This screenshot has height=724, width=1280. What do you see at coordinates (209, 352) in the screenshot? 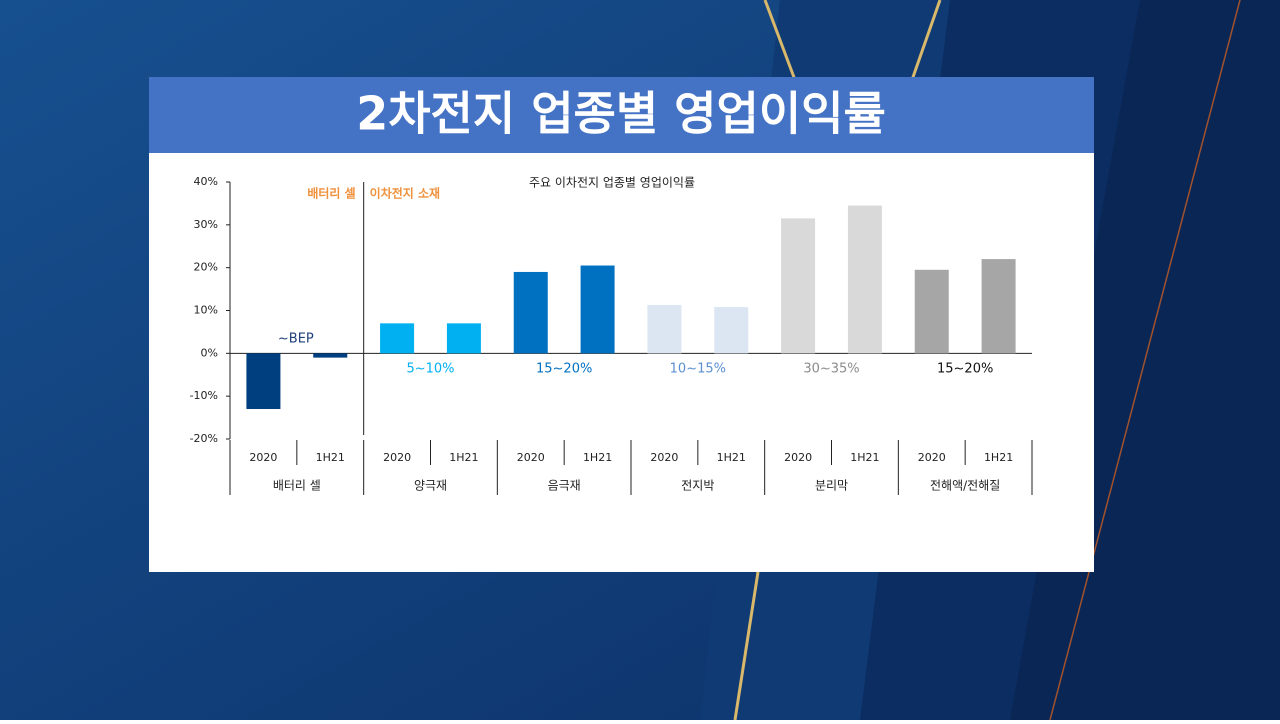
I see `y-tick-label: 0%` at bounding box center [209, 352].